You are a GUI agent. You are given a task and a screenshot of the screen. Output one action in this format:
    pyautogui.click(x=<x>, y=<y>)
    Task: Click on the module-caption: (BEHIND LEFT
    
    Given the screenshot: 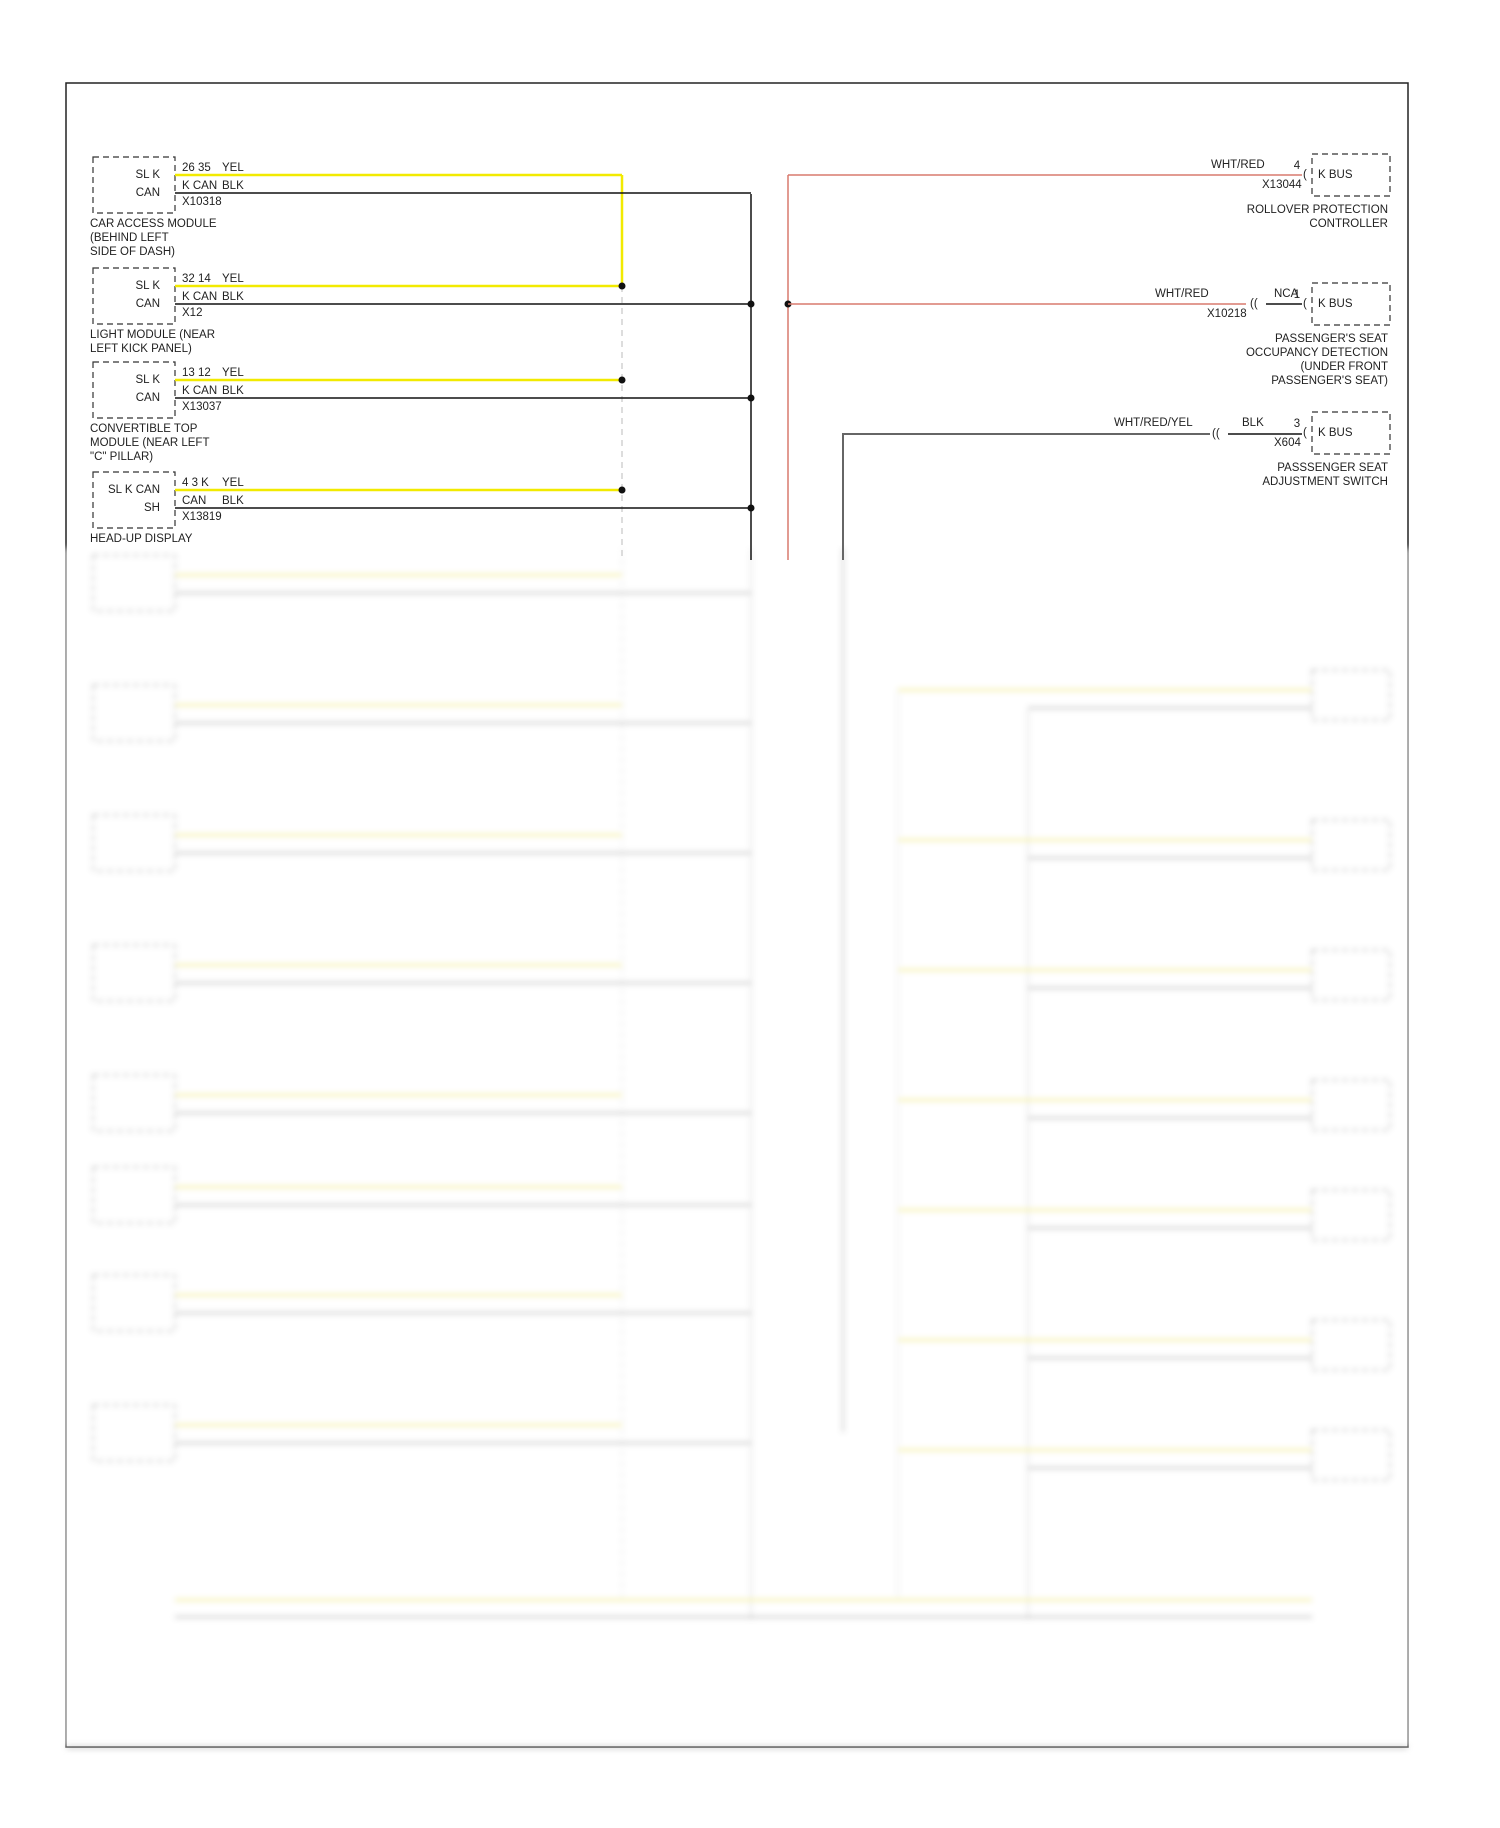 What is the action you would take?
    pyautogui.click(x=129, y=238)
    